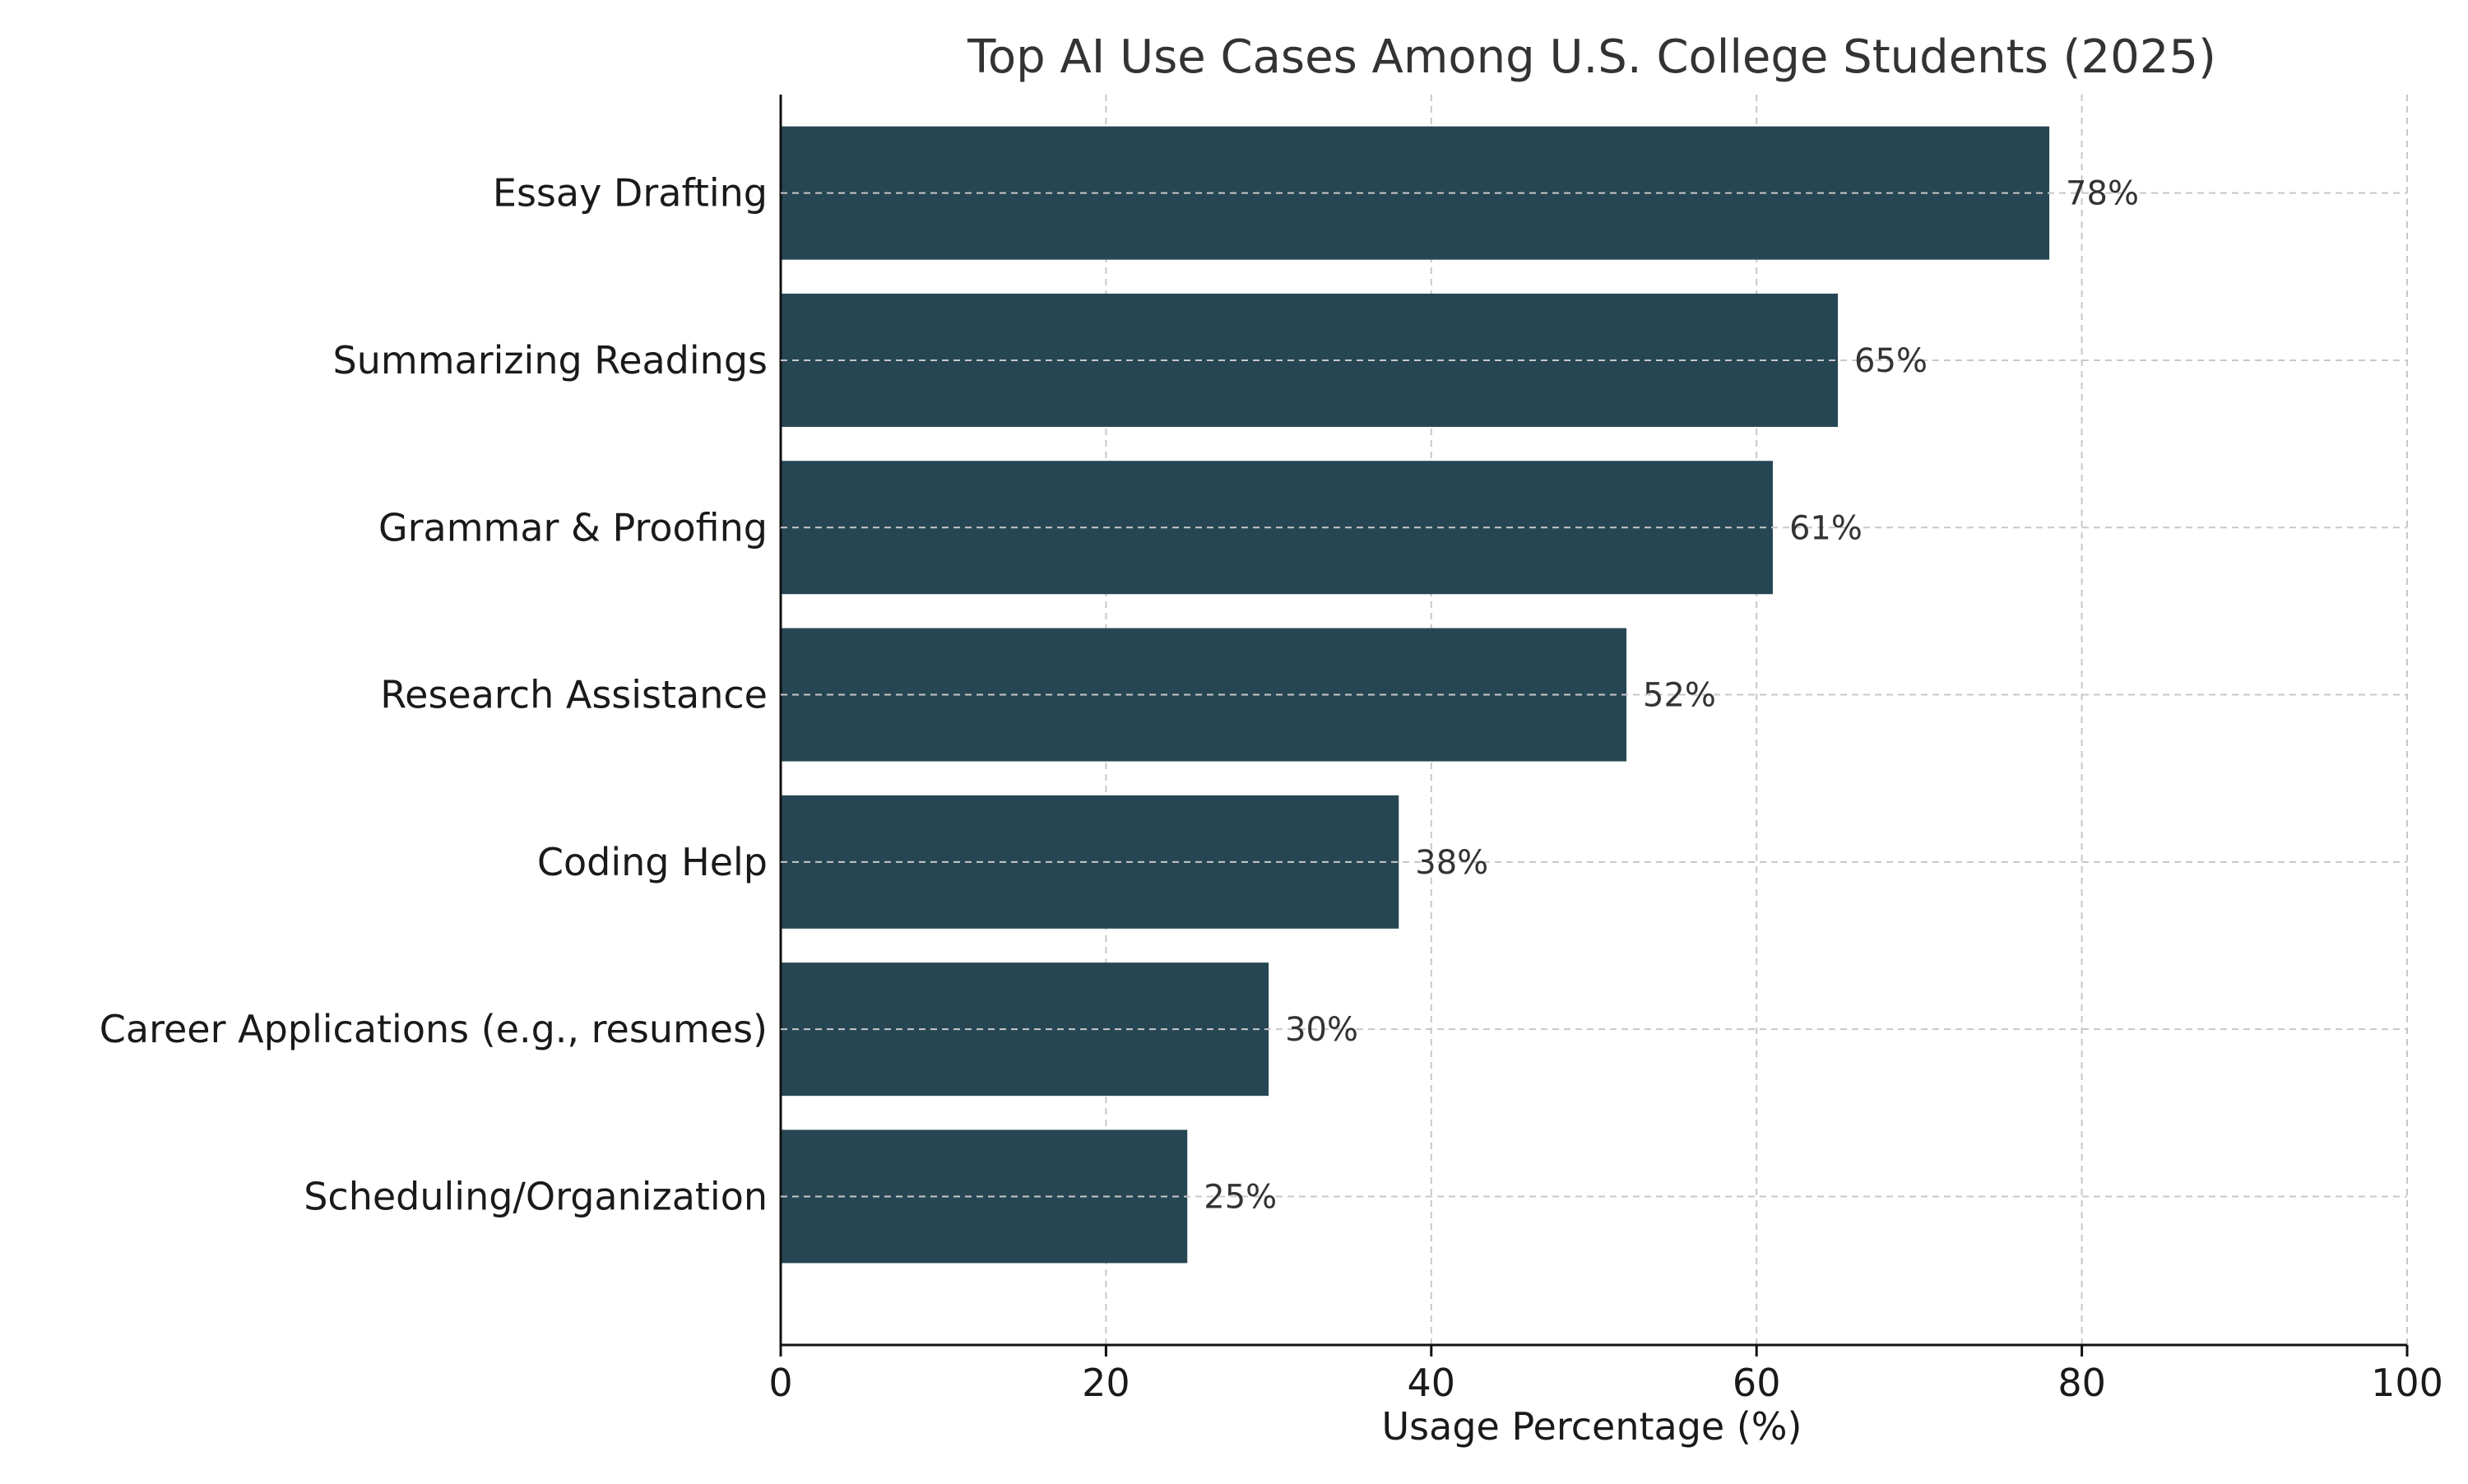 The width and height of the screenshot is (2468, 1484). What do you see at coordinates (2102, 194) in the screenshot?
I see `data-label: 78%` at bounding box center [2102, 194].